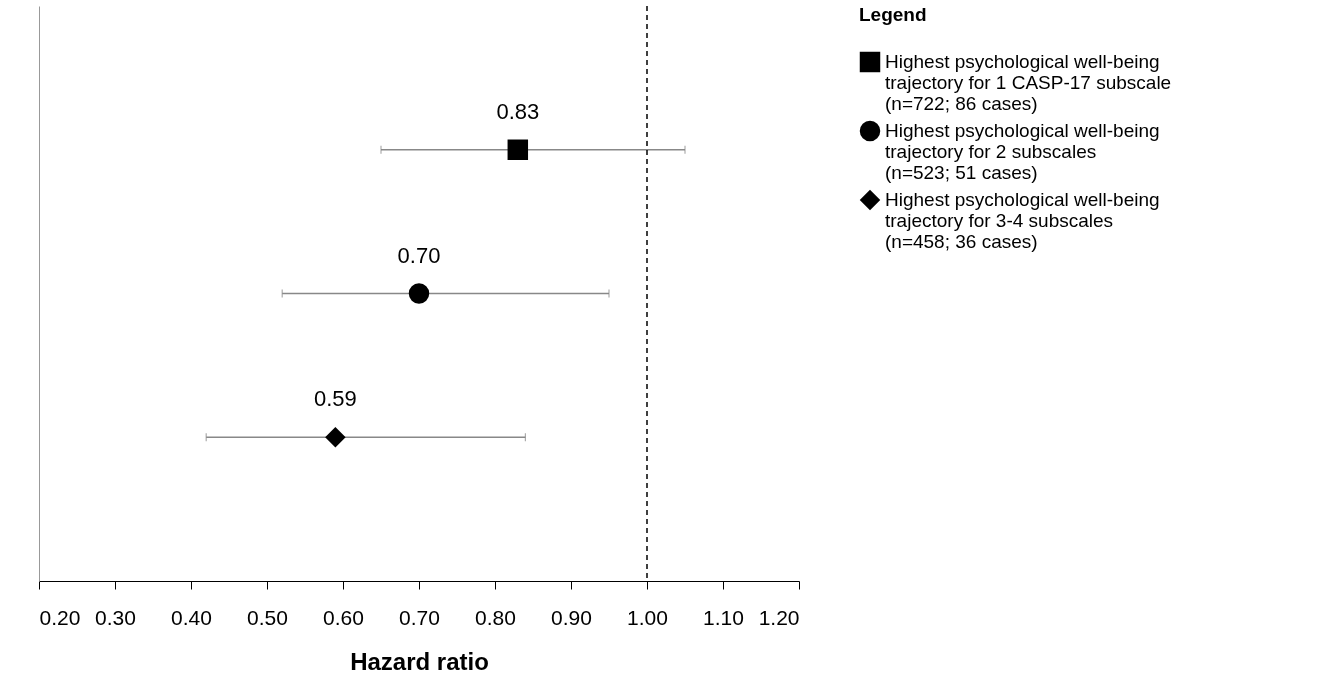 This screenshot has width=1319, height=698. Describe the element at coordinates (191, 617) in the screenshot. I see `x-tick-label: 0.40` at that location.